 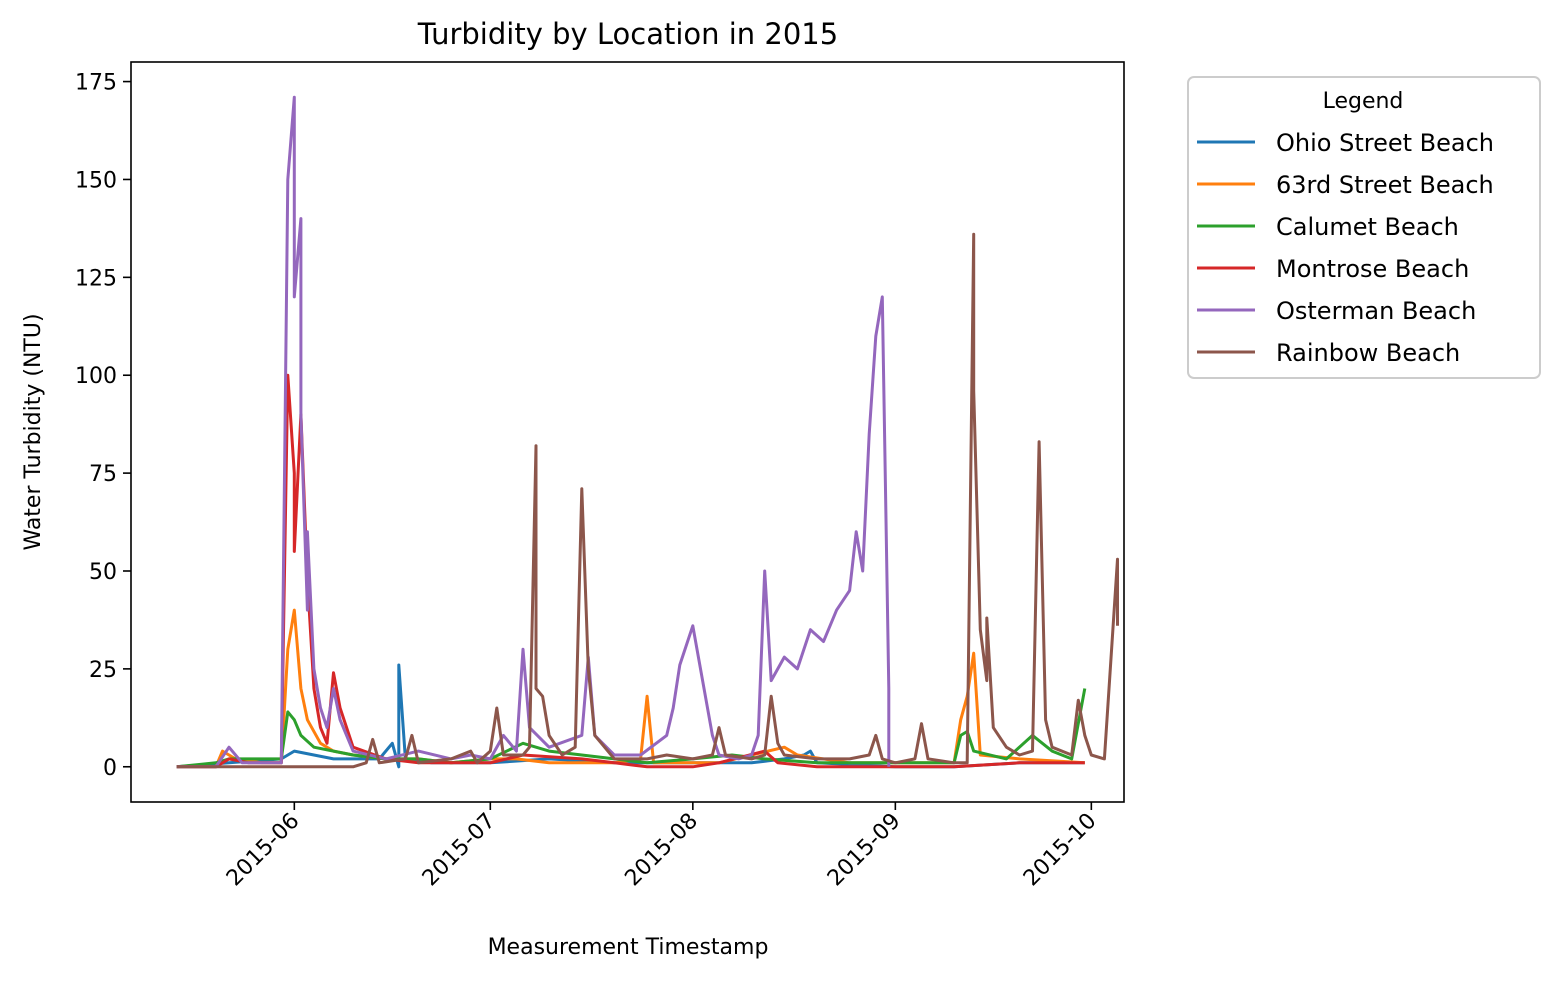 I want to click on legend-label: 63rd Street Beach, so click(x=1385, y=185).